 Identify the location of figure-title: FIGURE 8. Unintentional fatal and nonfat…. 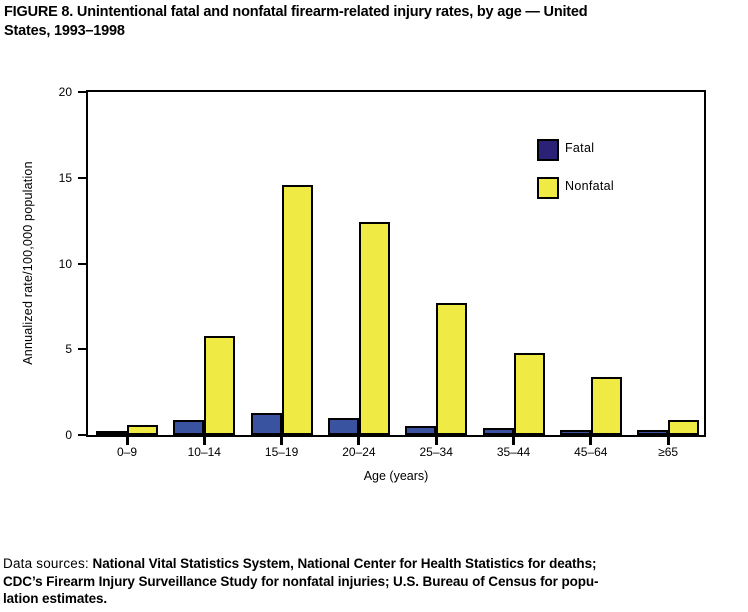
(376, 22).